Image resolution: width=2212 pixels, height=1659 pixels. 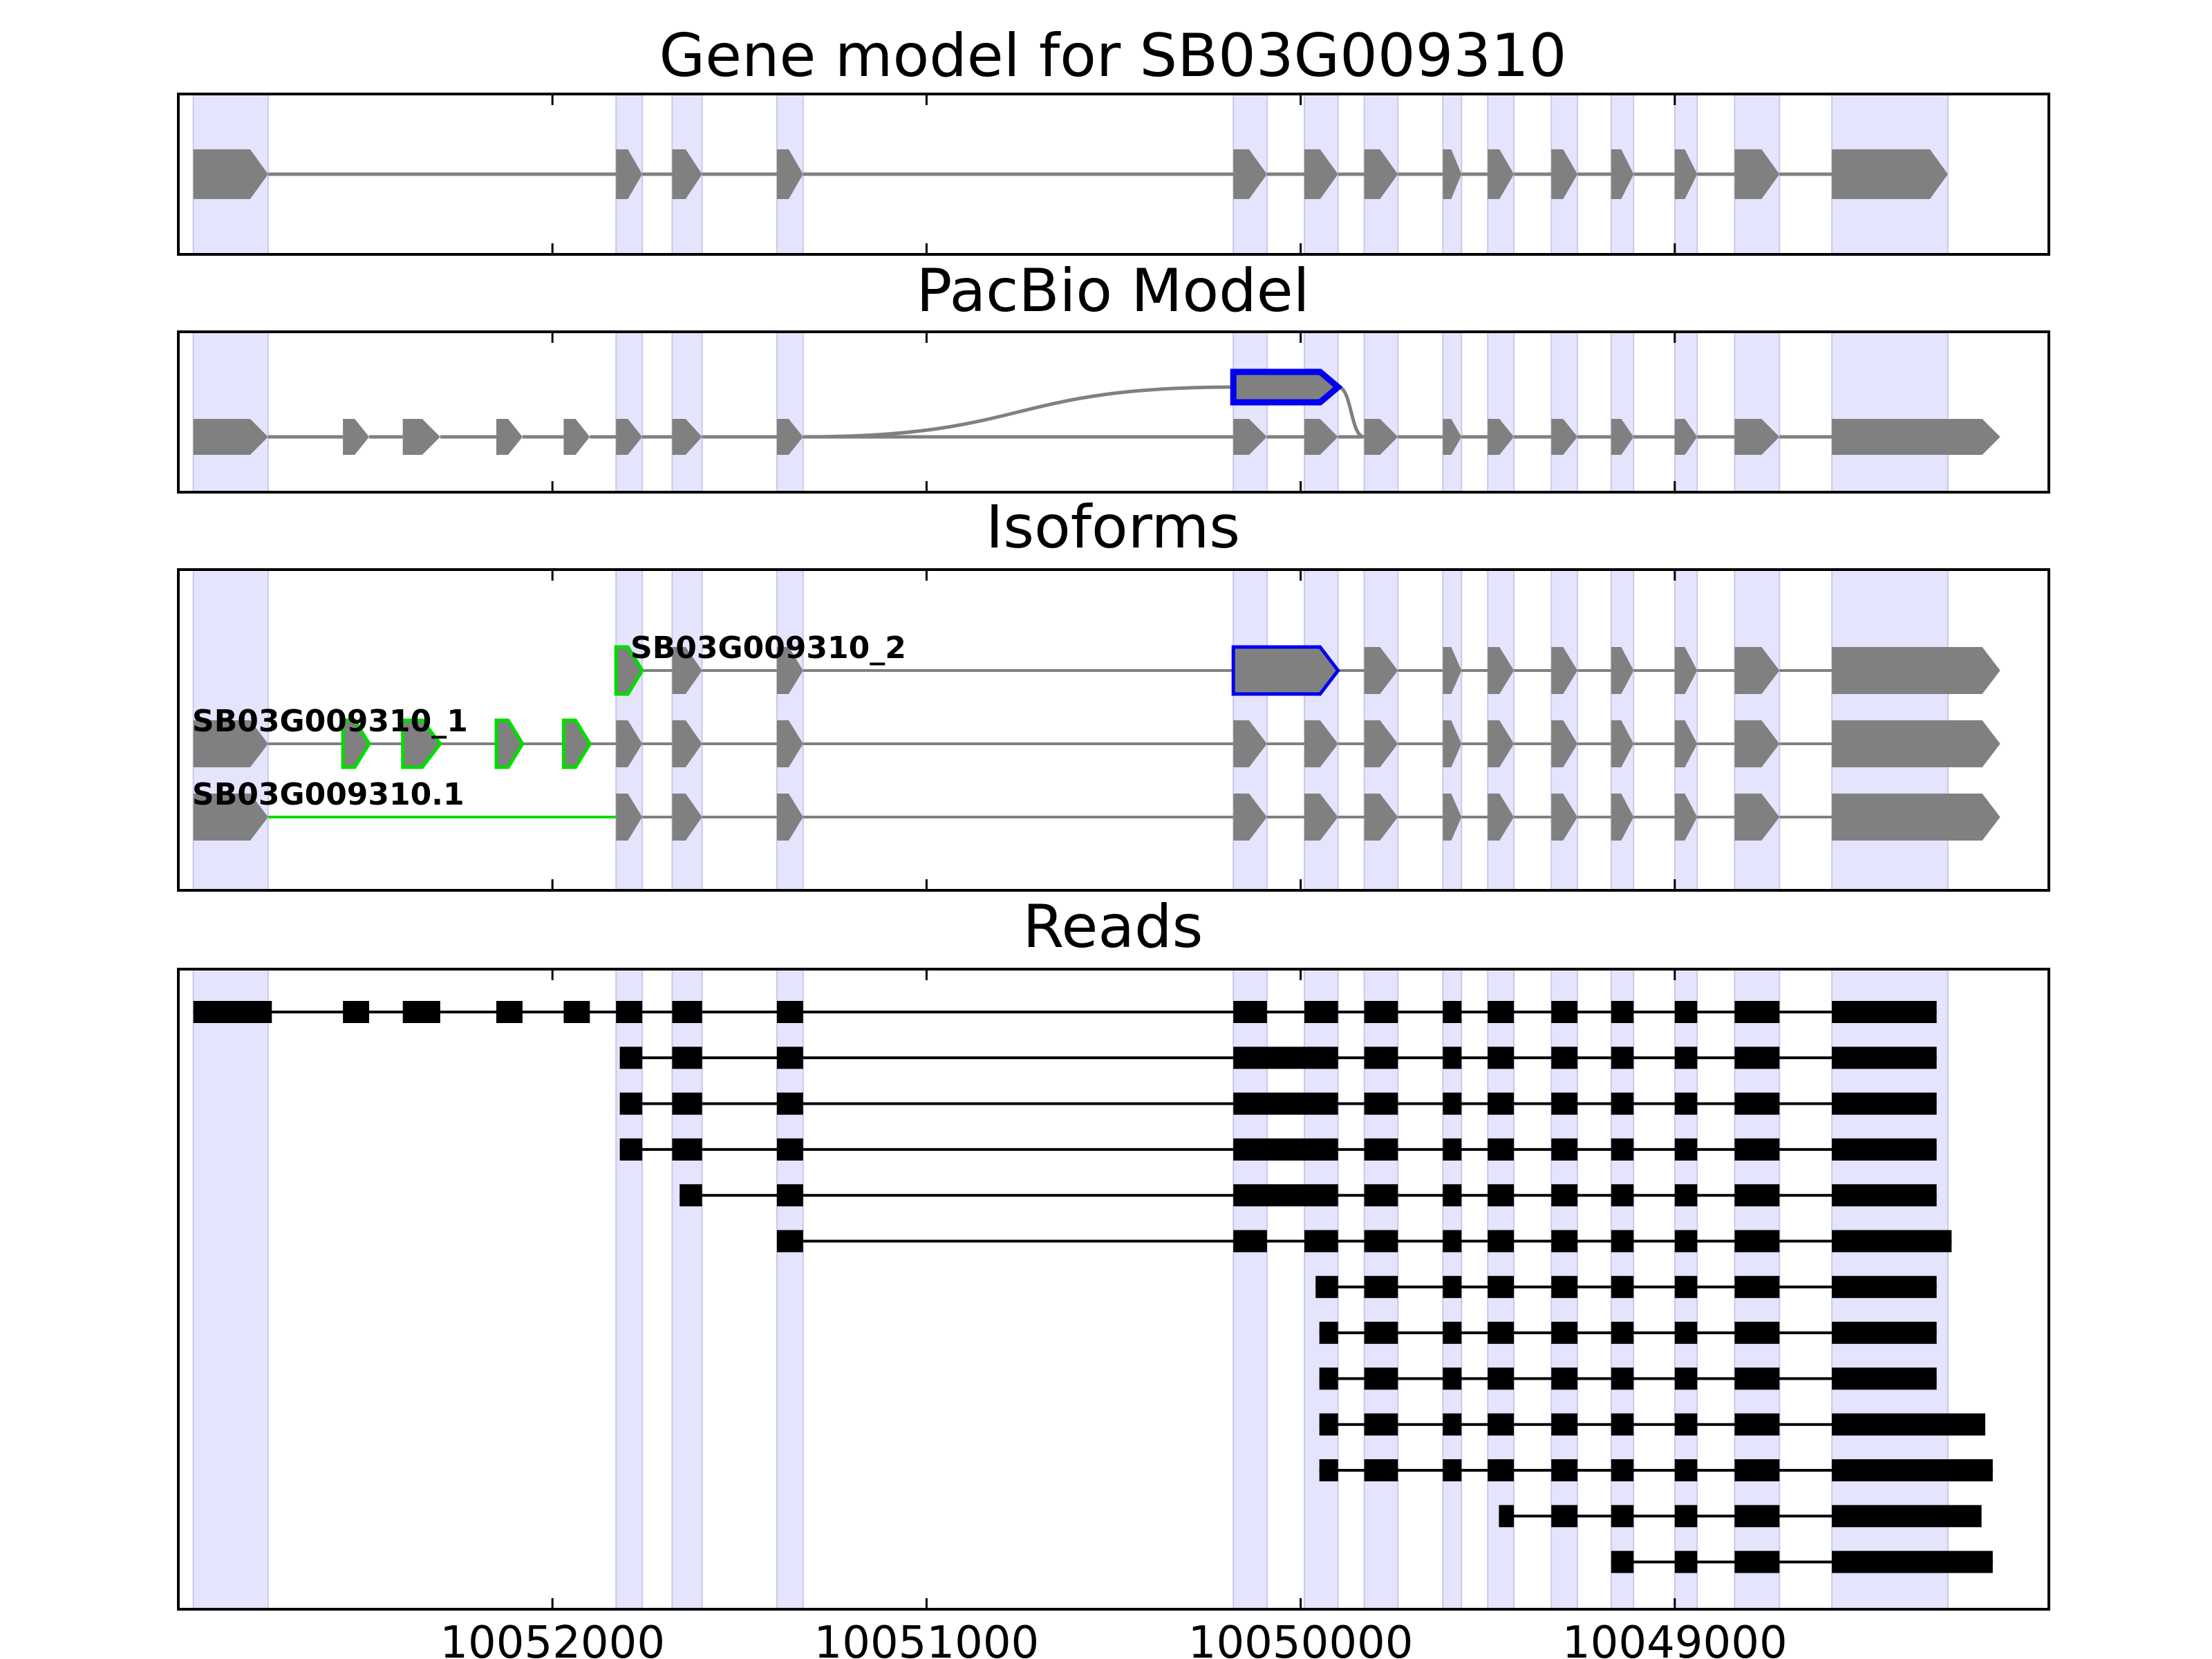 What do you see at coordinates (1285, 670) in the screenshot?
I see `isoform-alt-exon` at bounding box center [1285, 670].